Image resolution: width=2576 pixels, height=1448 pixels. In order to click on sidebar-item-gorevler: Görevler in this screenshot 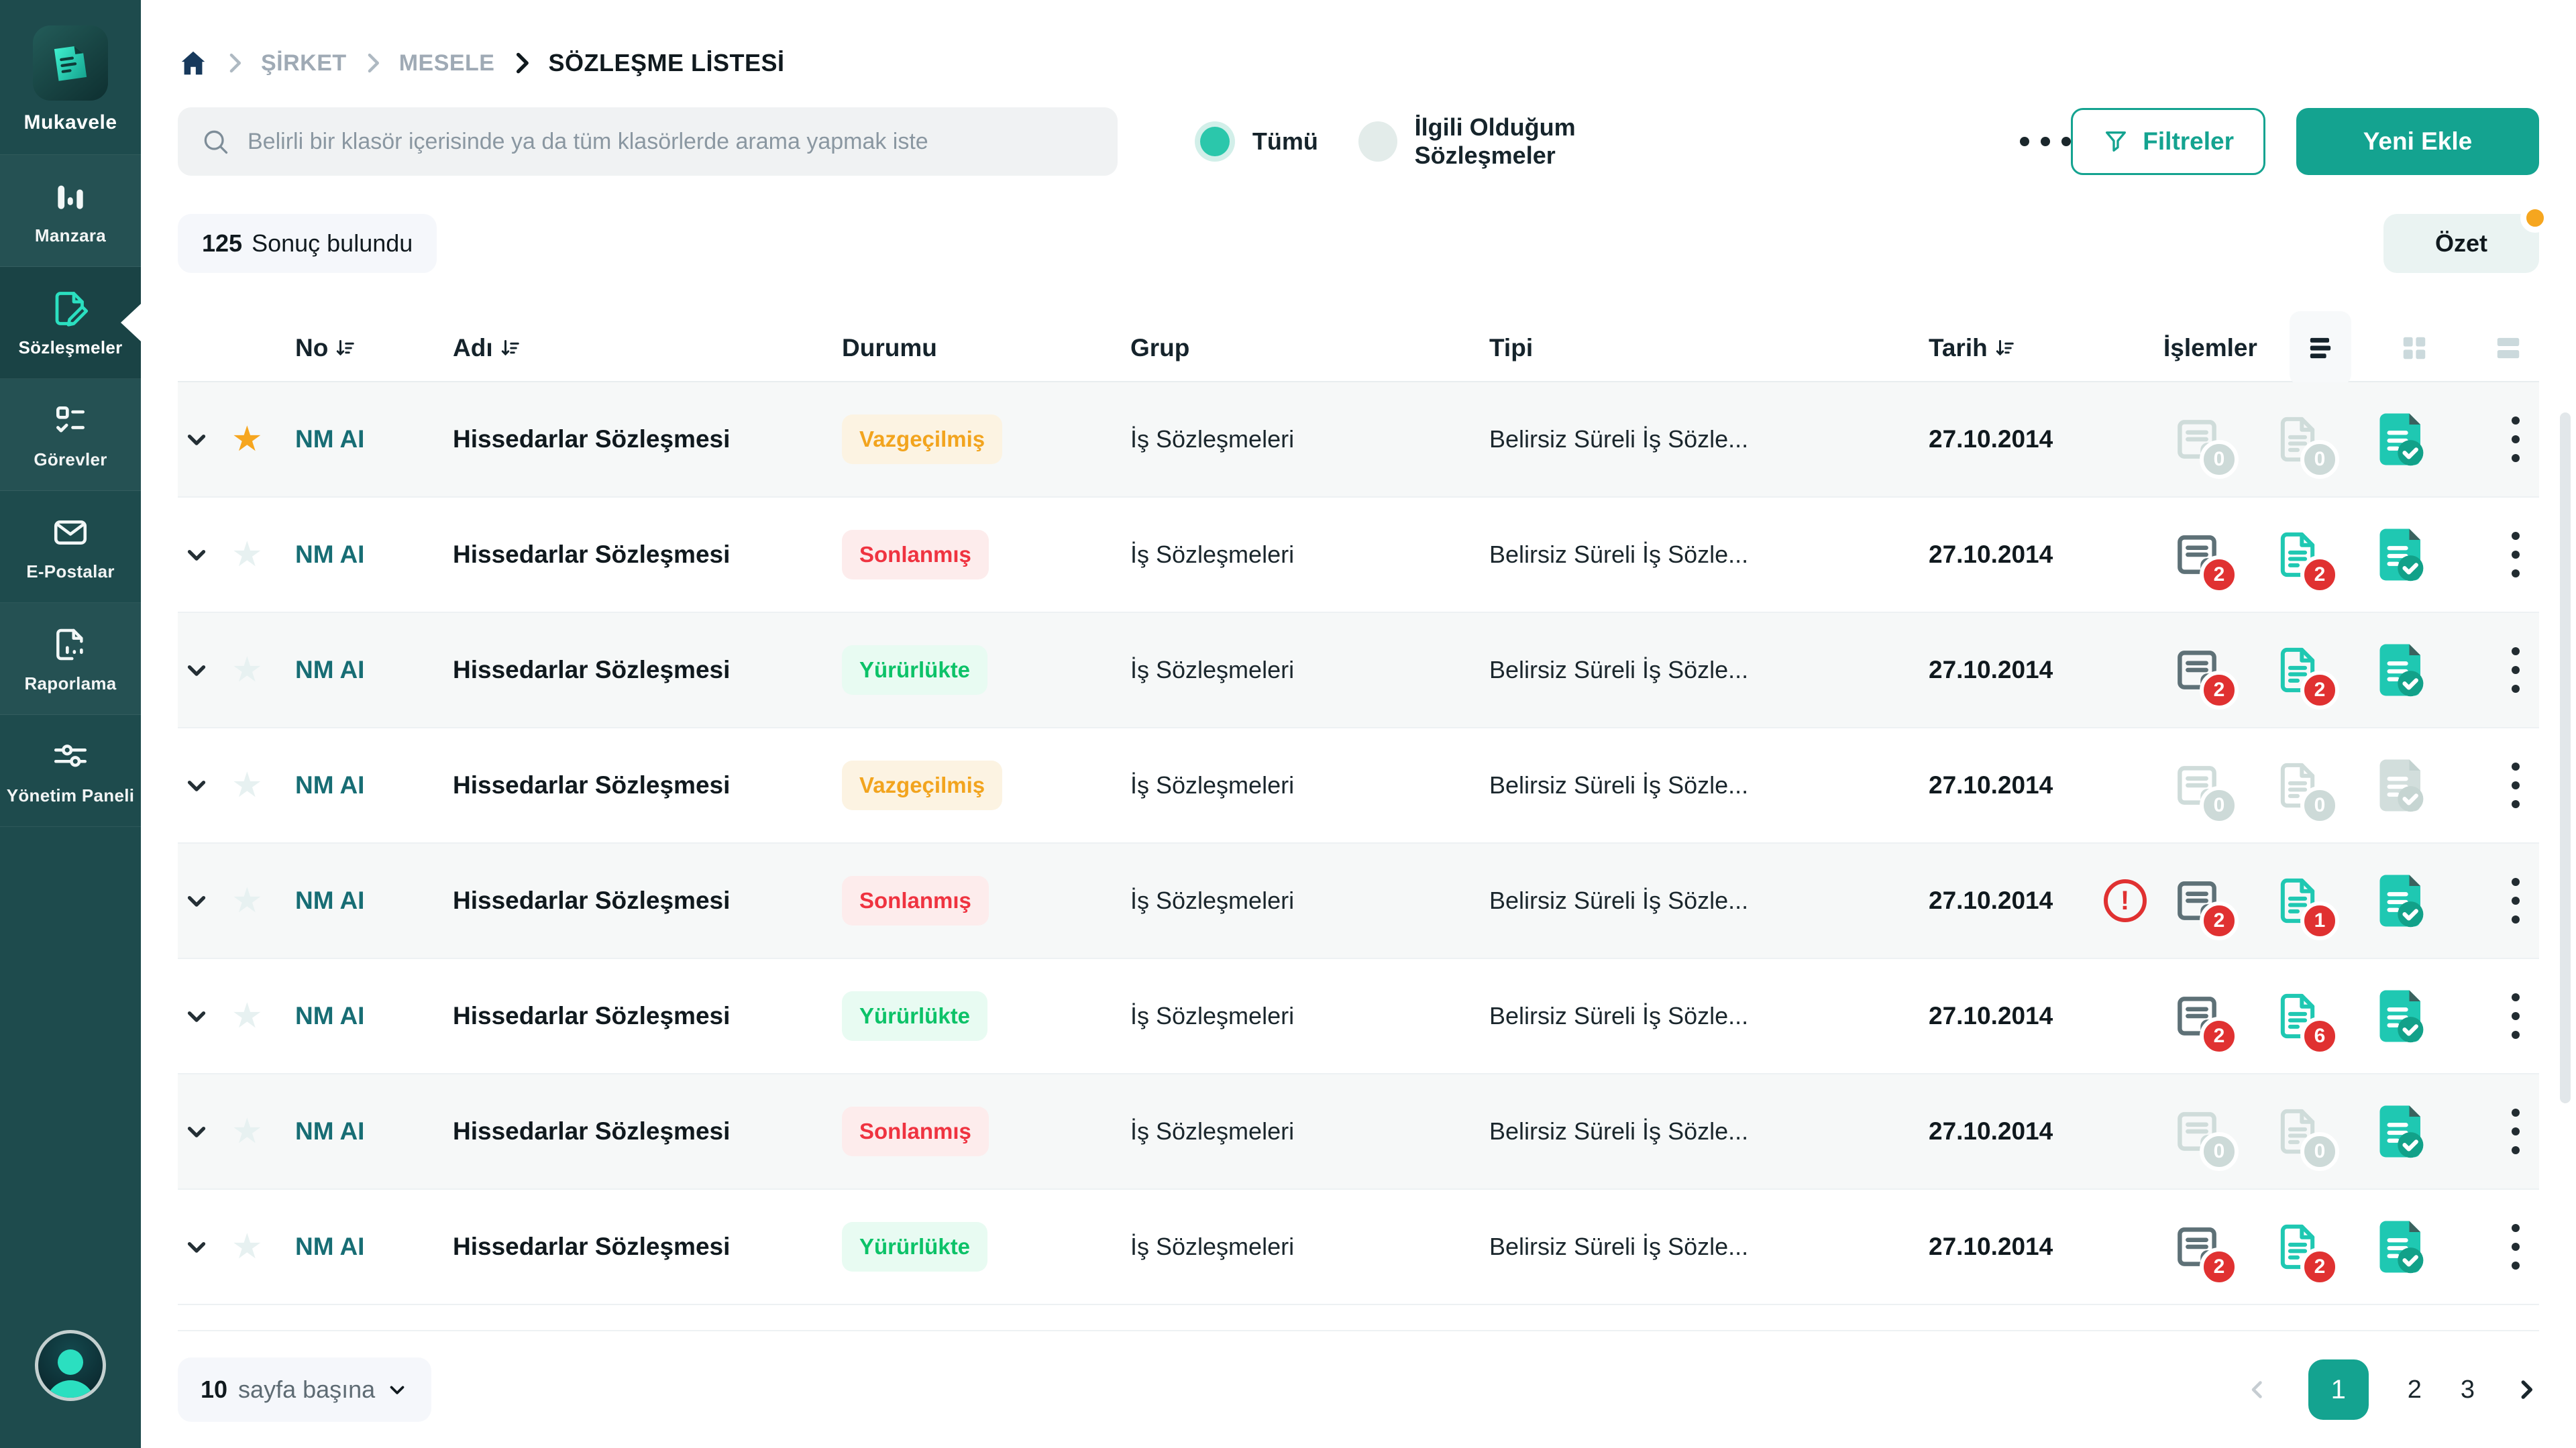, I will do `click(70, 435)`.